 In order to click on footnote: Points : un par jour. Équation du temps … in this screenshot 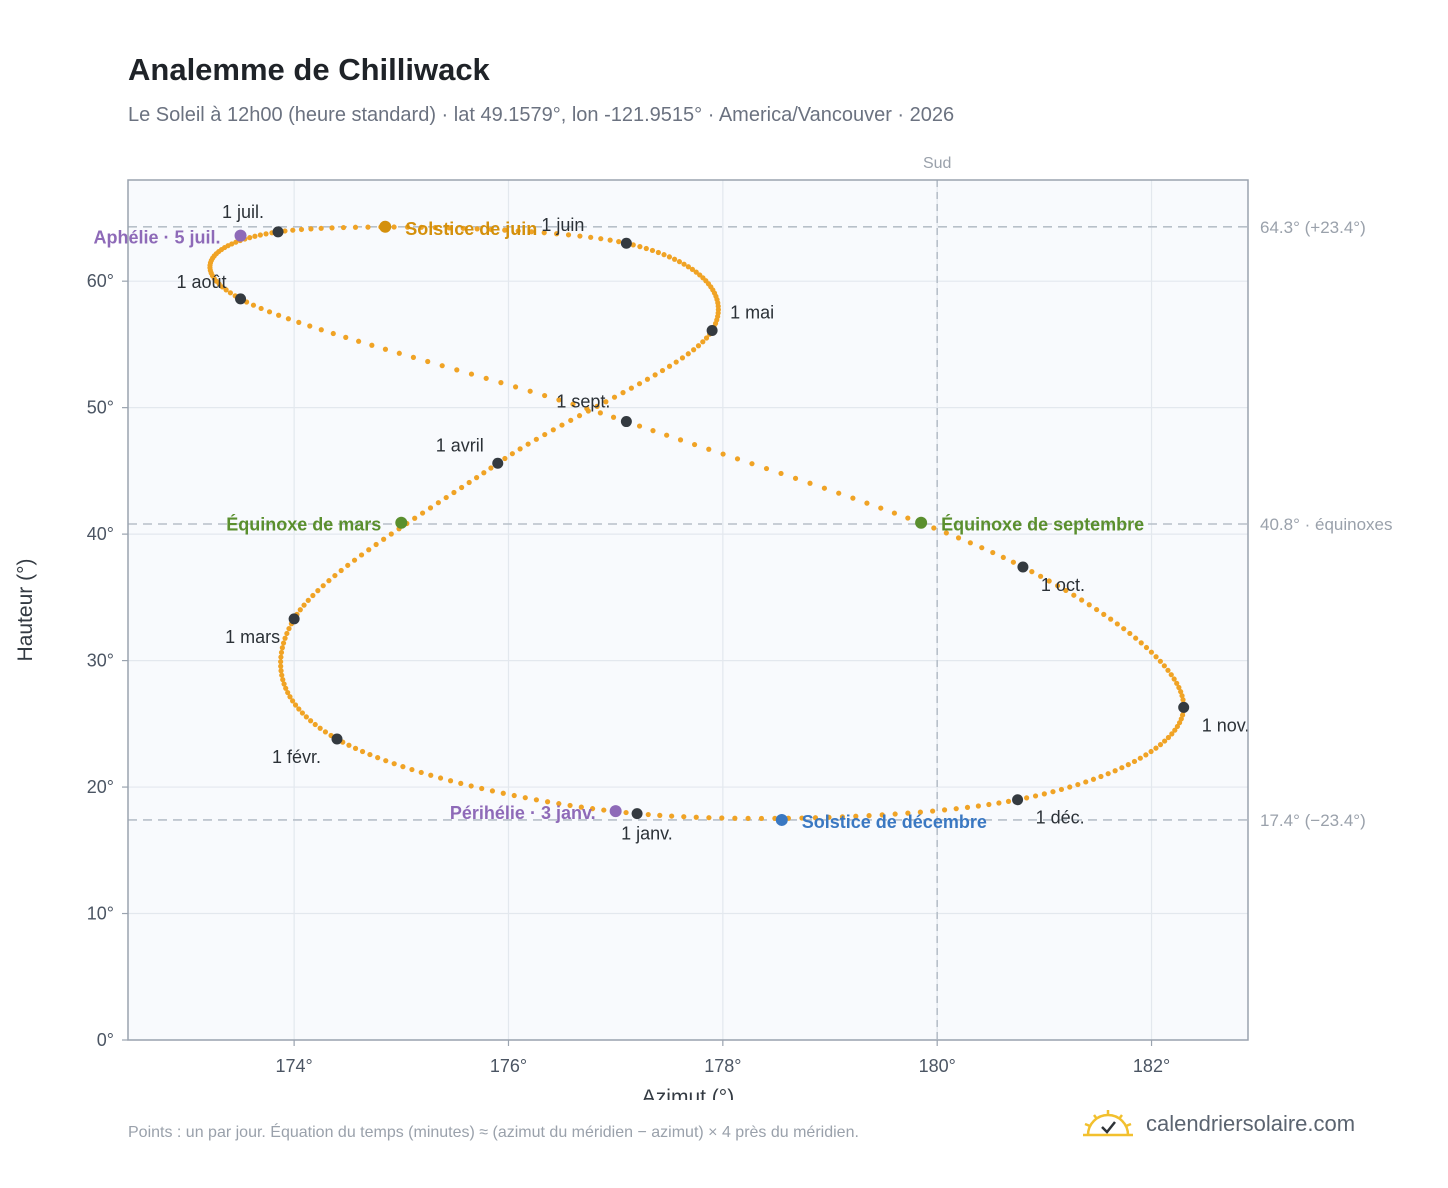, I will do `click(493, 1132)`.